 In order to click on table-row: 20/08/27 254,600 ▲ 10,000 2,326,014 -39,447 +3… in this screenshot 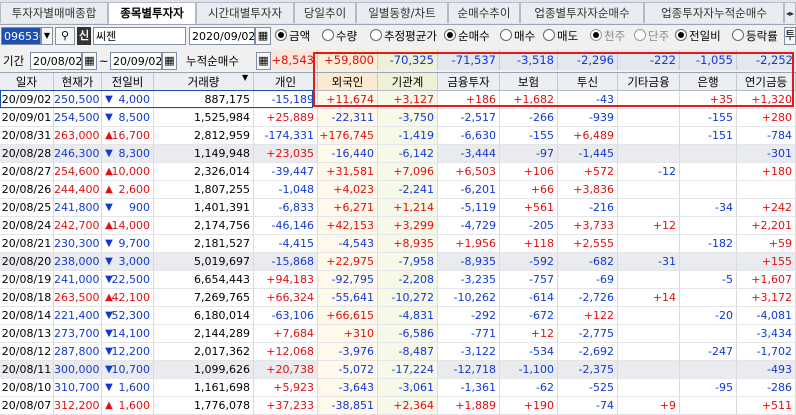, I will do `click(398, 172)`.